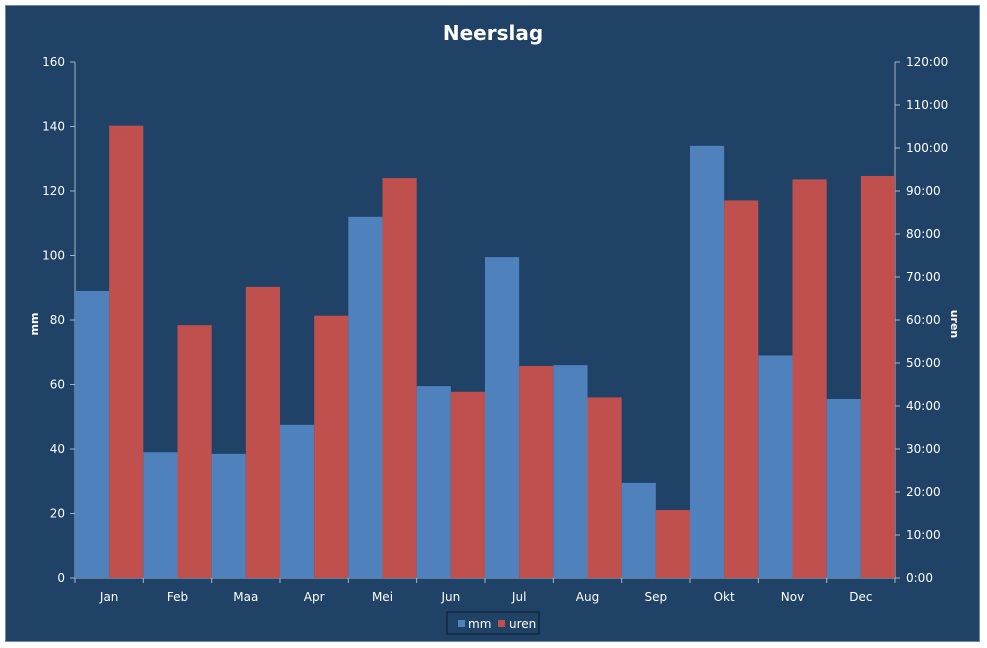 The image size is (987, 648). Describe the element at coordinates (262, 432) in the screenshot. I see `bar-uren-maa` at that location.